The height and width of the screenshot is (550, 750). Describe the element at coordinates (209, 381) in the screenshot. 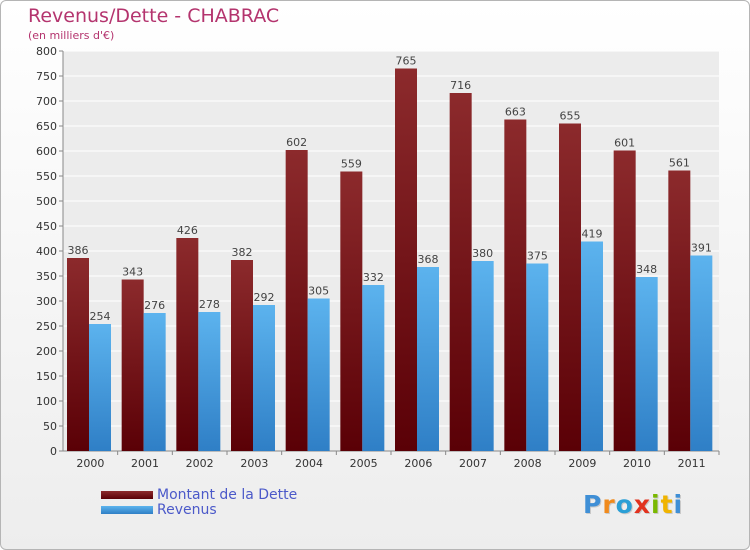

I see `bar-revenus-2002` at that location.